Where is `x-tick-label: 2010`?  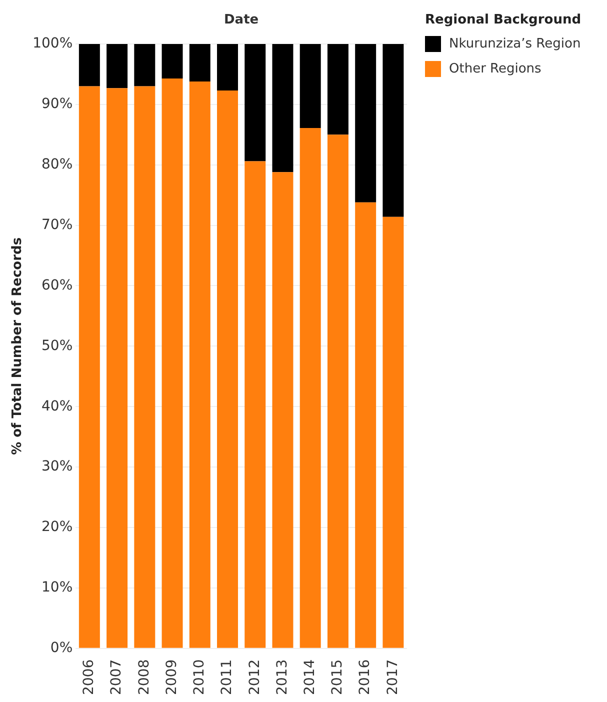 x-tick-label: 2010 is located at coordinates (200, 677).